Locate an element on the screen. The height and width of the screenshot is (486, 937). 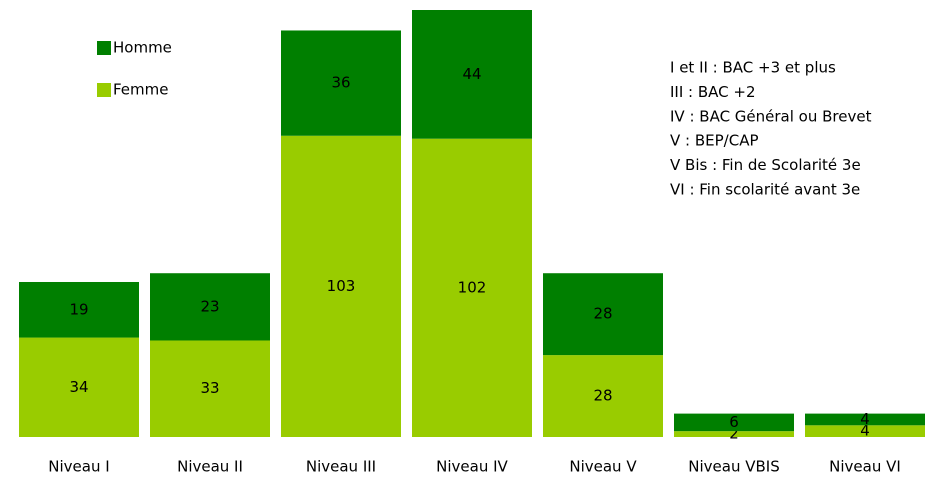
data-label: 36 is located at coordinates (340, 83).